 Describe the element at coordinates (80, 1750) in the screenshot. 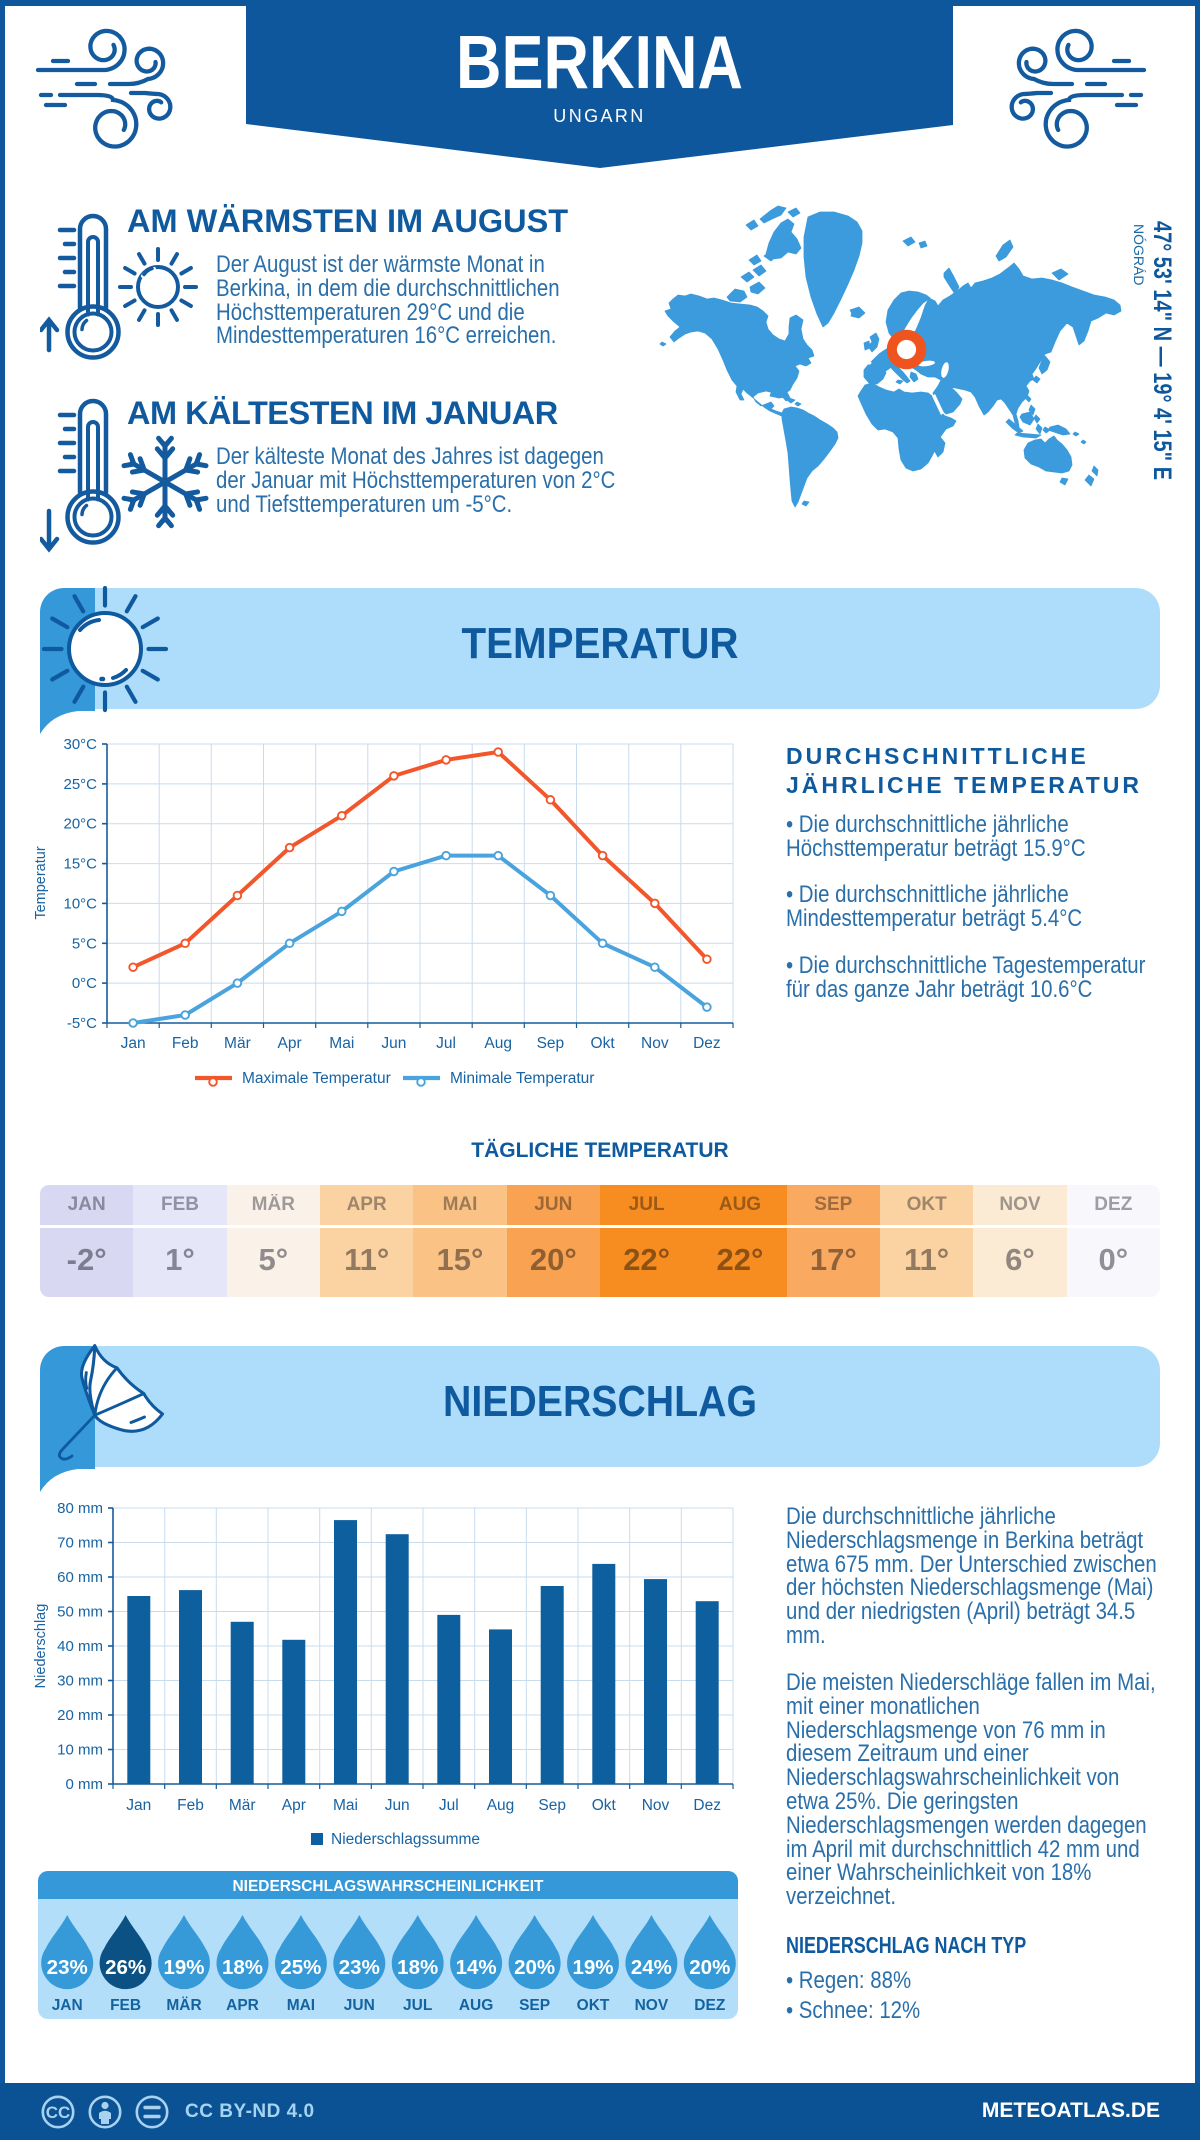

I see `svg-text: 10 mm` at that location.